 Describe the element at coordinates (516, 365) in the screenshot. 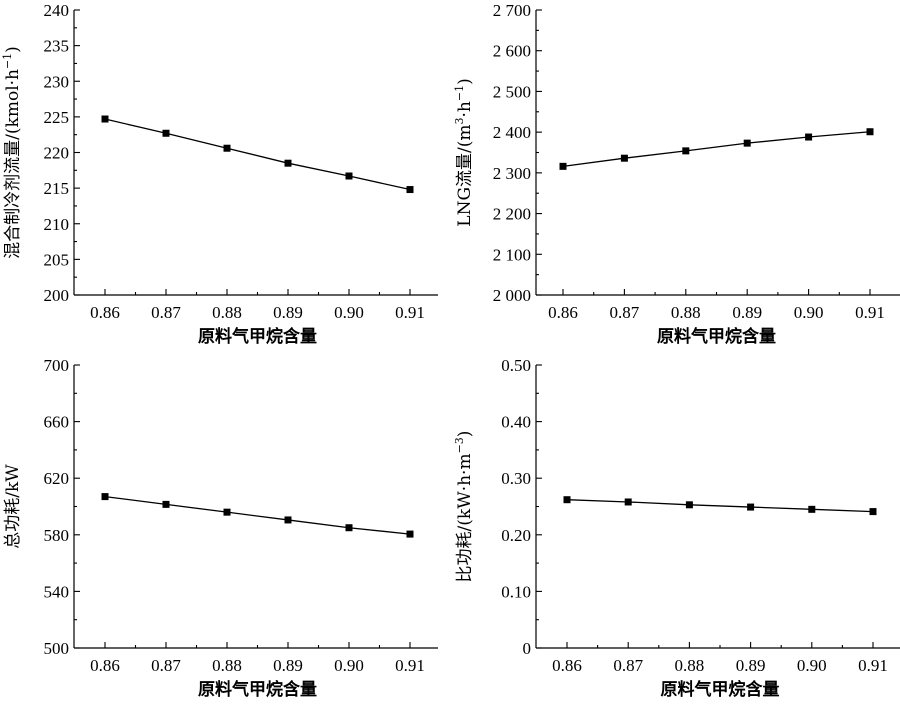

I see `y-tick-label: 0.50` at that location.